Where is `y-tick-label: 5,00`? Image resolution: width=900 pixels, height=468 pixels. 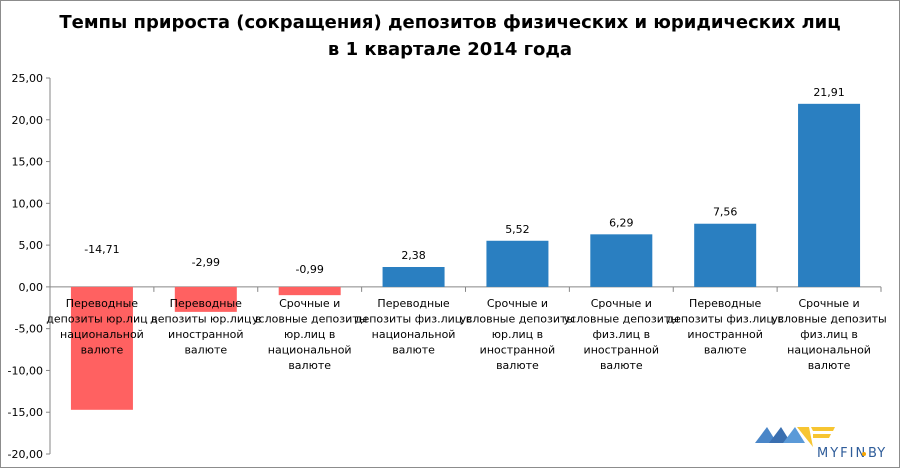 y-tick-label: 5,00 is located at coordinates (31, 245).